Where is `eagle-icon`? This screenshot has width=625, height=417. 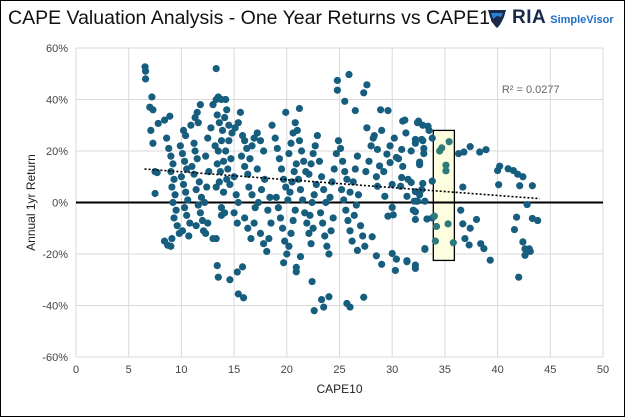 eagle-icon is located at coordinates (497, 19).